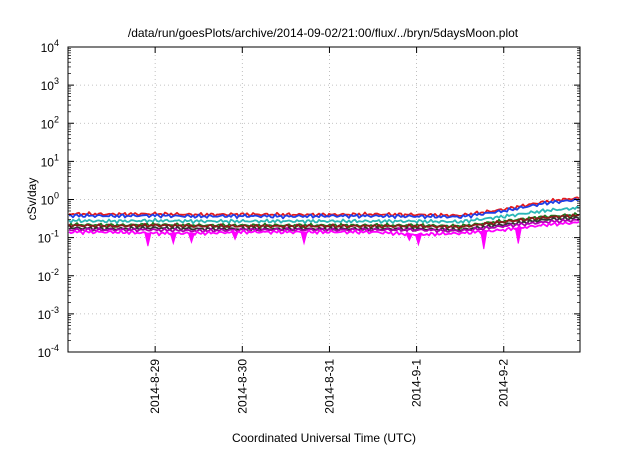 The image size is (640, 453). Describe the element at coordinates (50, 122) in the screenshot. I see `y-tick-label: 10²` at that location.